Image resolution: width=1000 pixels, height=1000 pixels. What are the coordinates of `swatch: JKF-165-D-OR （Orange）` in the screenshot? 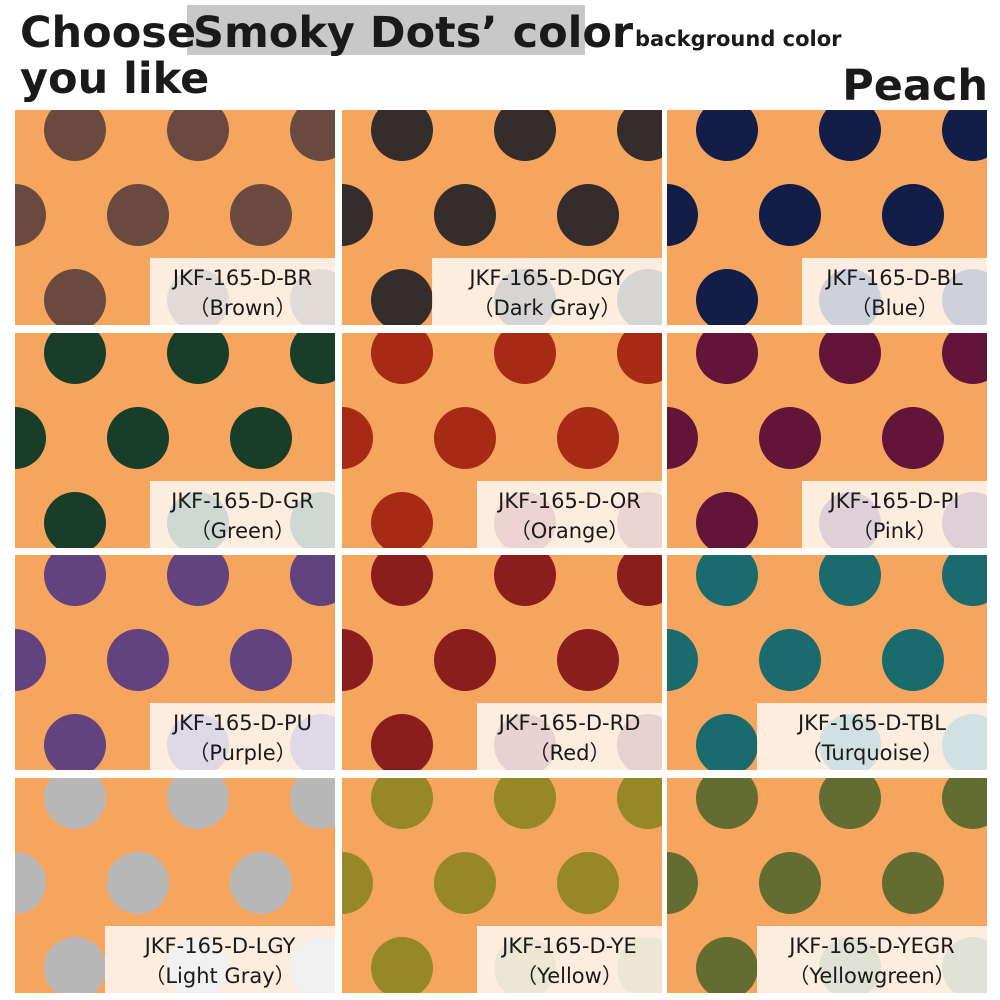 It's located at (502, 440).